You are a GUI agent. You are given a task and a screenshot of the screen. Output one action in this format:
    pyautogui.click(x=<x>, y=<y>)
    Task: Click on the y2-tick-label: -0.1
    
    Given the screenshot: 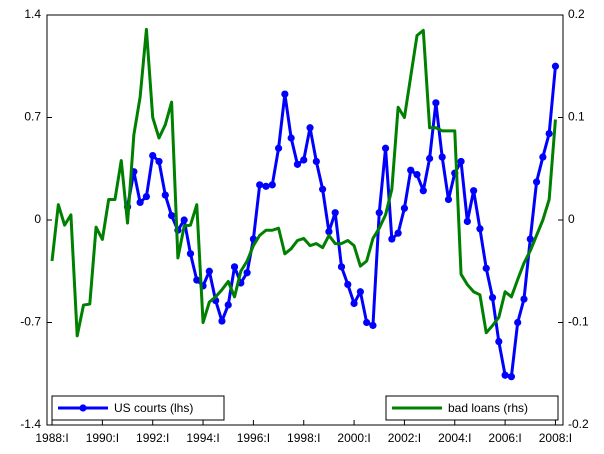 What is the action you would take?
    pyautogui.click(x=578, y=322)
    